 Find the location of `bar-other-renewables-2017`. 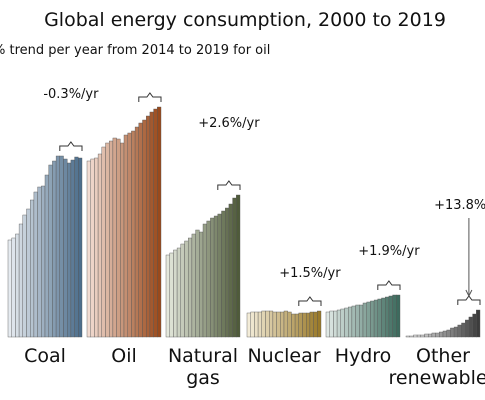

bar-other-renewables-2017 is located at coordinates (470, 327).